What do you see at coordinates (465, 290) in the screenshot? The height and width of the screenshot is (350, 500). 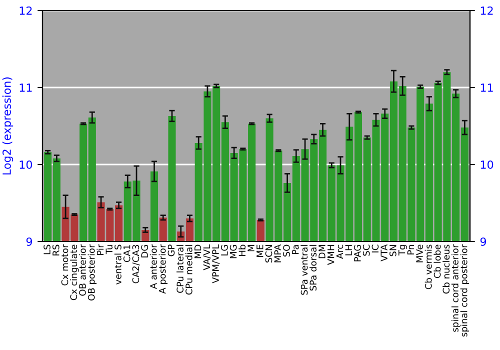 I see `x-tick-label: spinal cord posterior` at bounding box center [465, 290].